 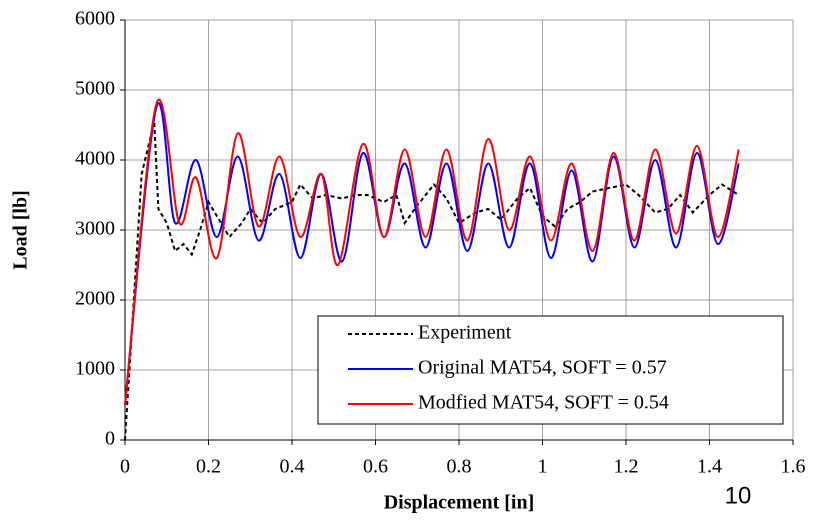 I want to click on slide-number: 10, so click(x=738, y=495).